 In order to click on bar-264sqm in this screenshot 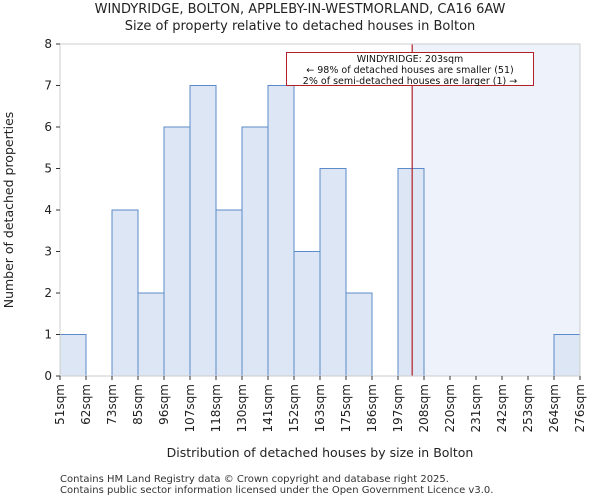, I will do `click(567, 355)`.